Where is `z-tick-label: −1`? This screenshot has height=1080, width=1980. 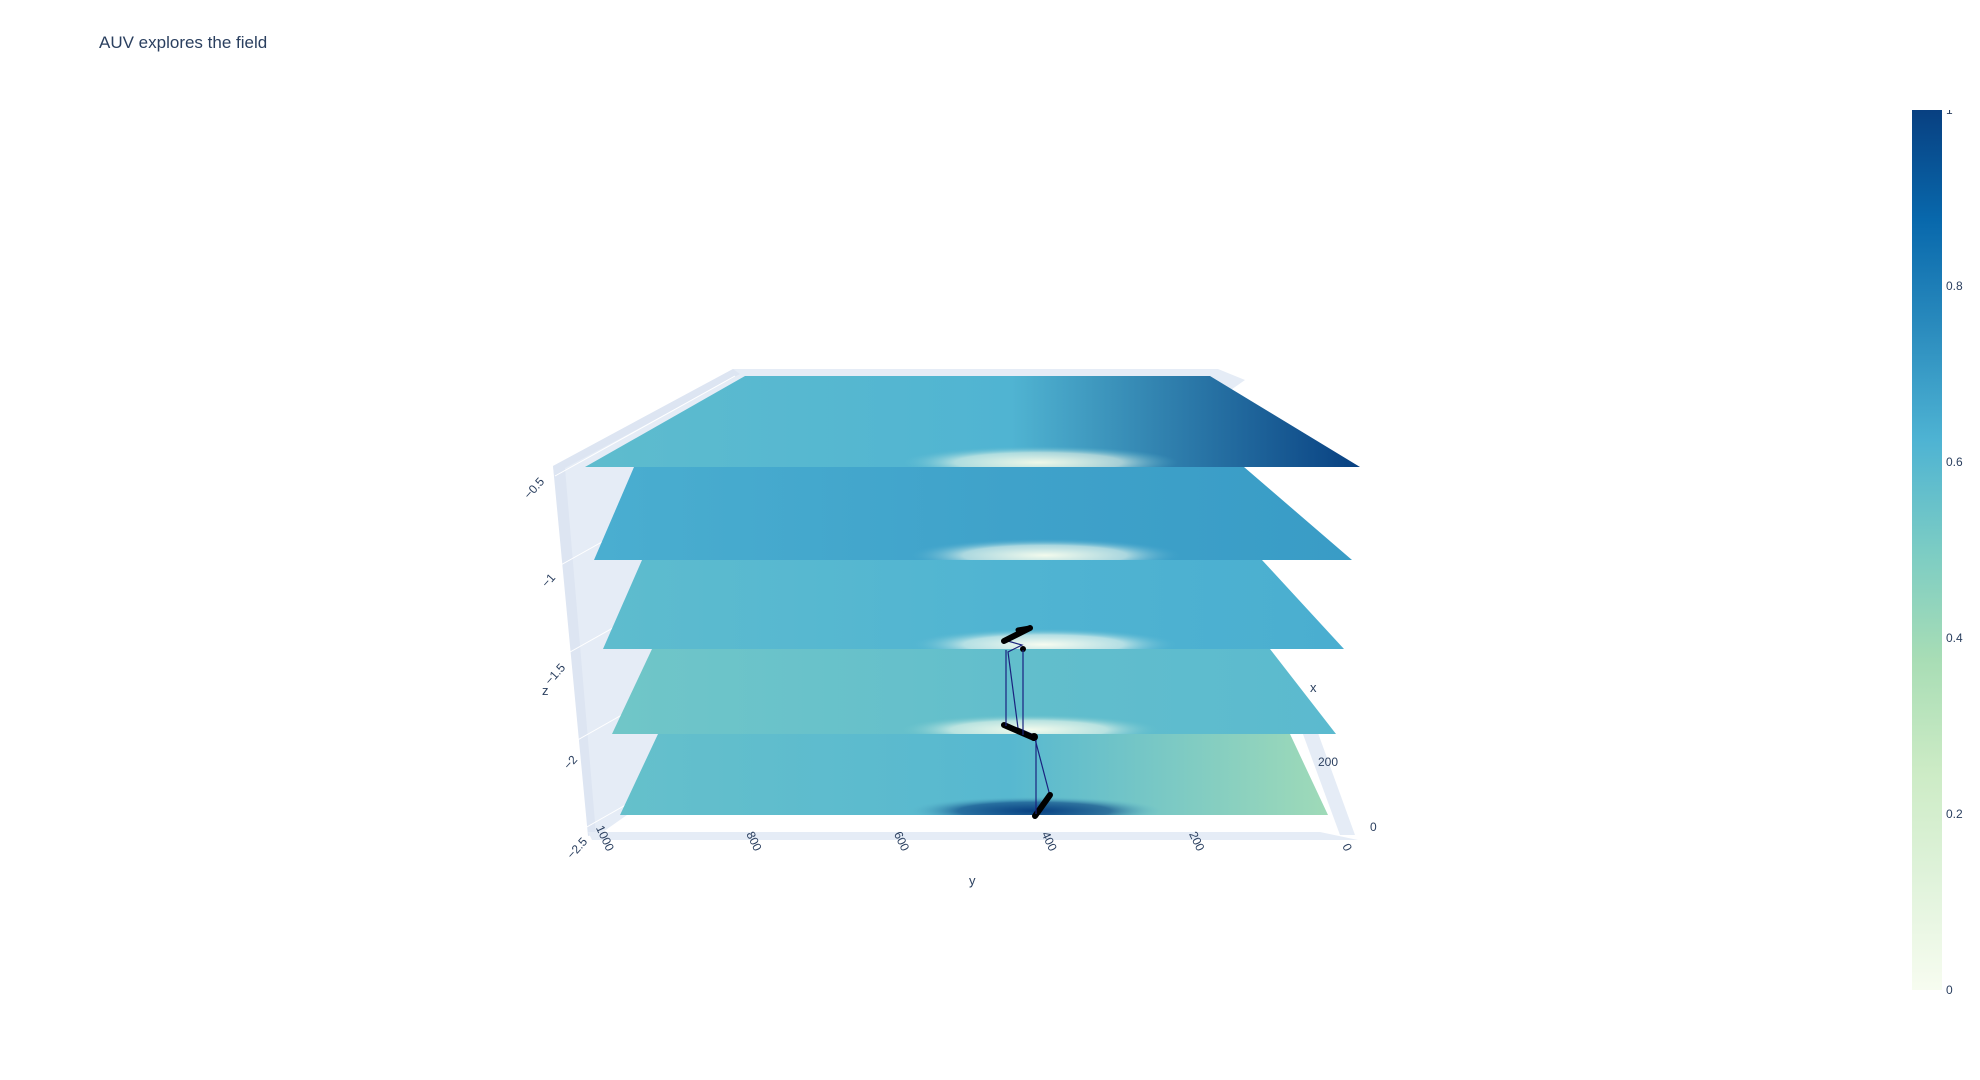
z-tick-label: −1 is located at coordinates (549, 580).